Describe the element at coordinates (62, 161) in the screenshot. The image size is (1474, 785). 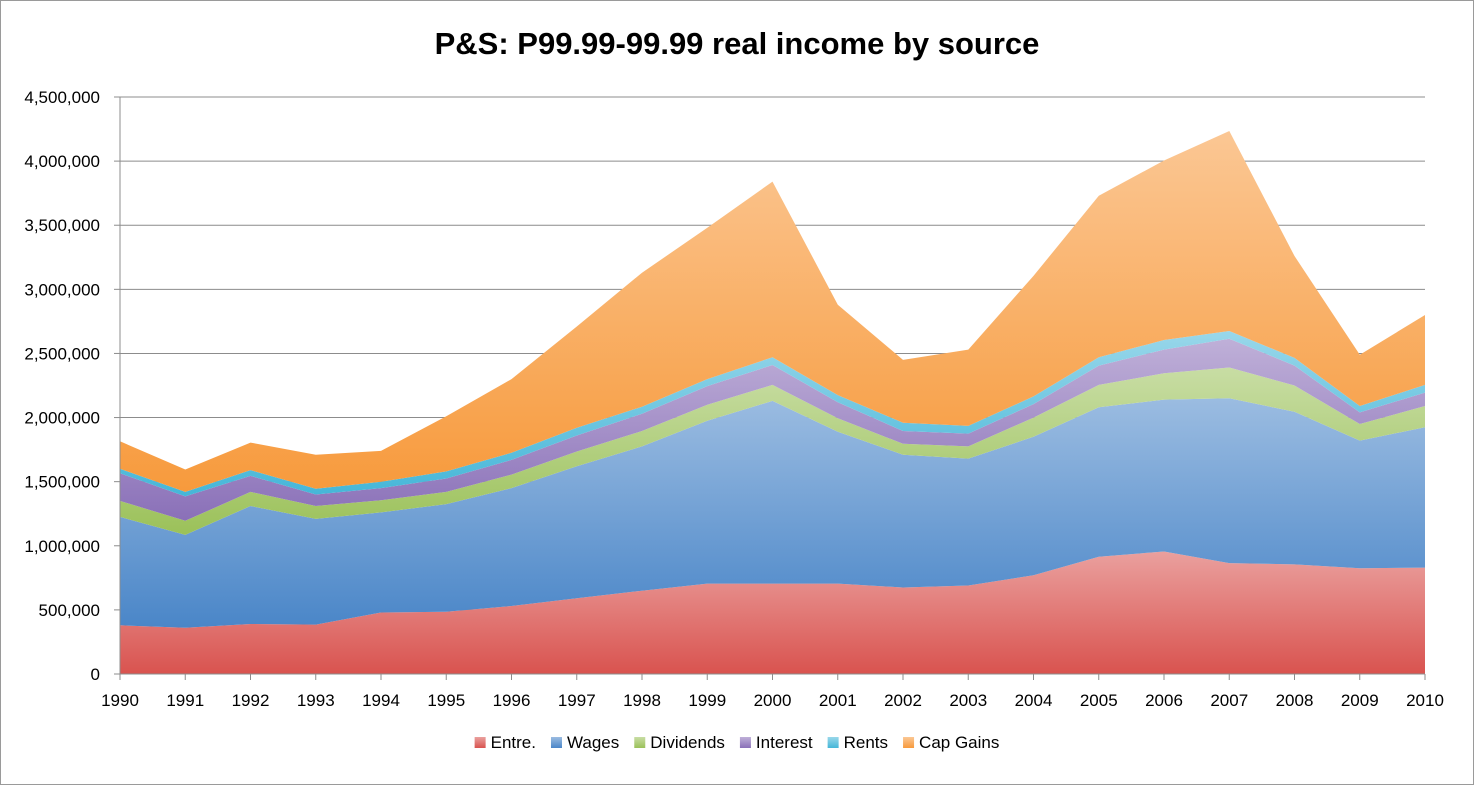
I see `y-tick-label: 4,000,000` at that location.